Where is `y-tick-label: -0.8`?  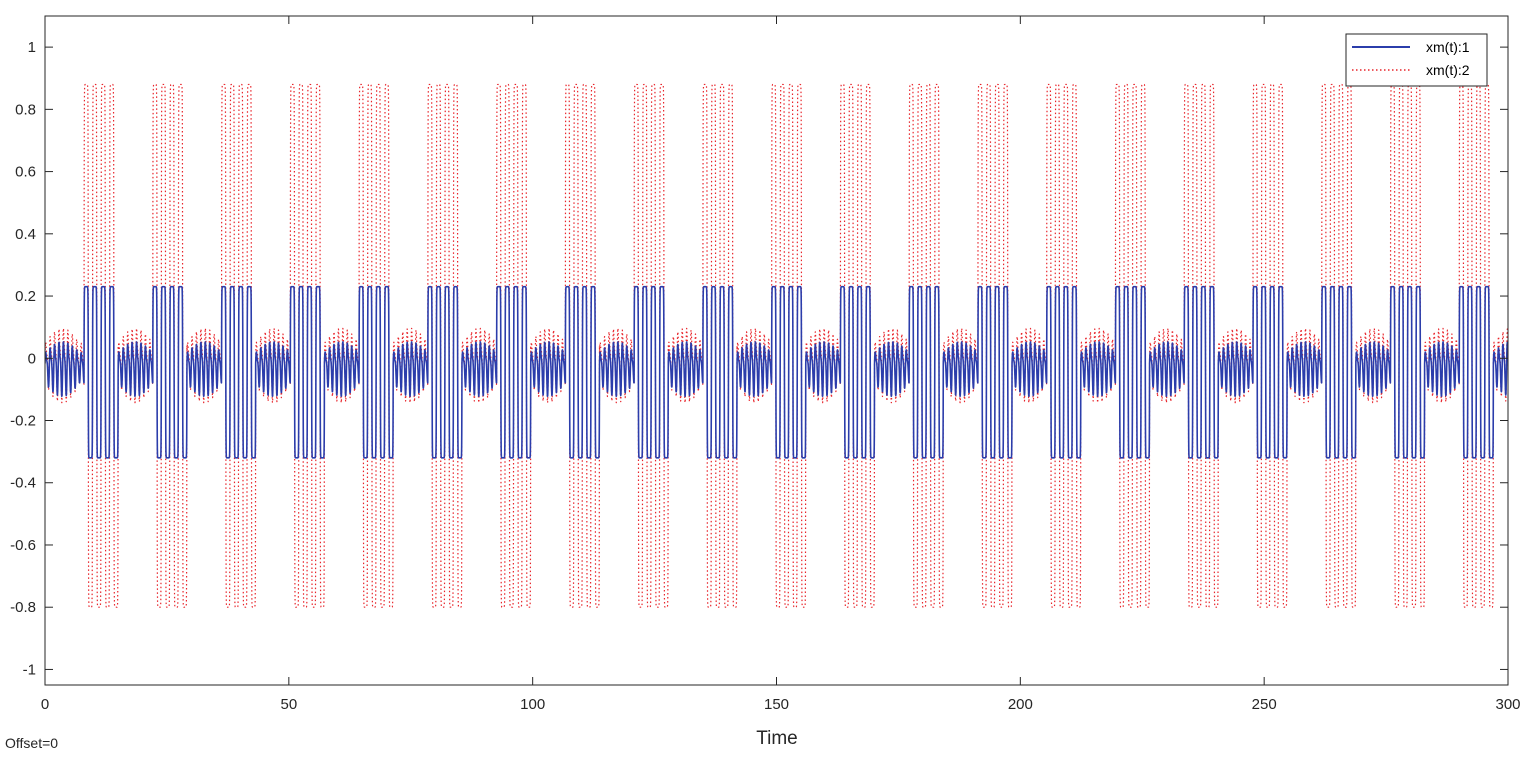 y-tick-label: -0.8 is located at coordinates (23, 607).